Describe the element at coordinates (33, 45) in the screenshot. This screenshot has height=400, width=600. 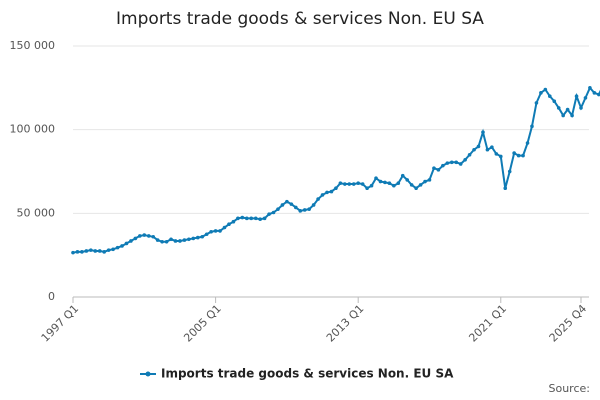
I see `y-tick-label: 150 000` at that location.